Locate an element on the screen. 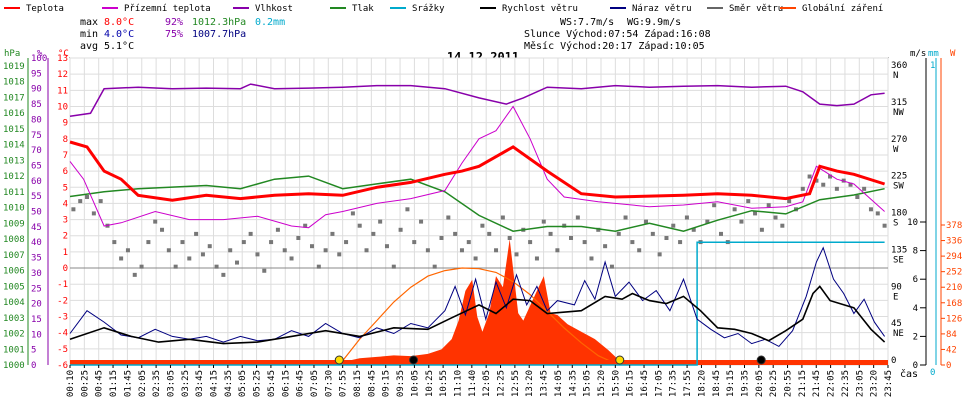 Image resolution: width=966 pixels, height=404 pixels. axis-w-tick: 126 is located at coordinates (954, 319).